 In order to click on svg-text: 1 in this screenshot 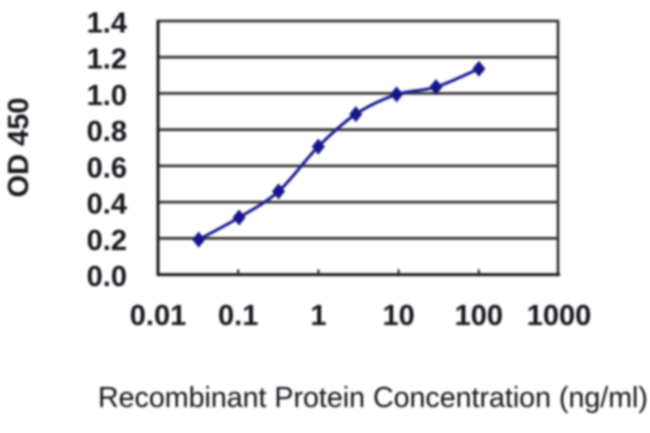, I will do `click(318, 316)`.